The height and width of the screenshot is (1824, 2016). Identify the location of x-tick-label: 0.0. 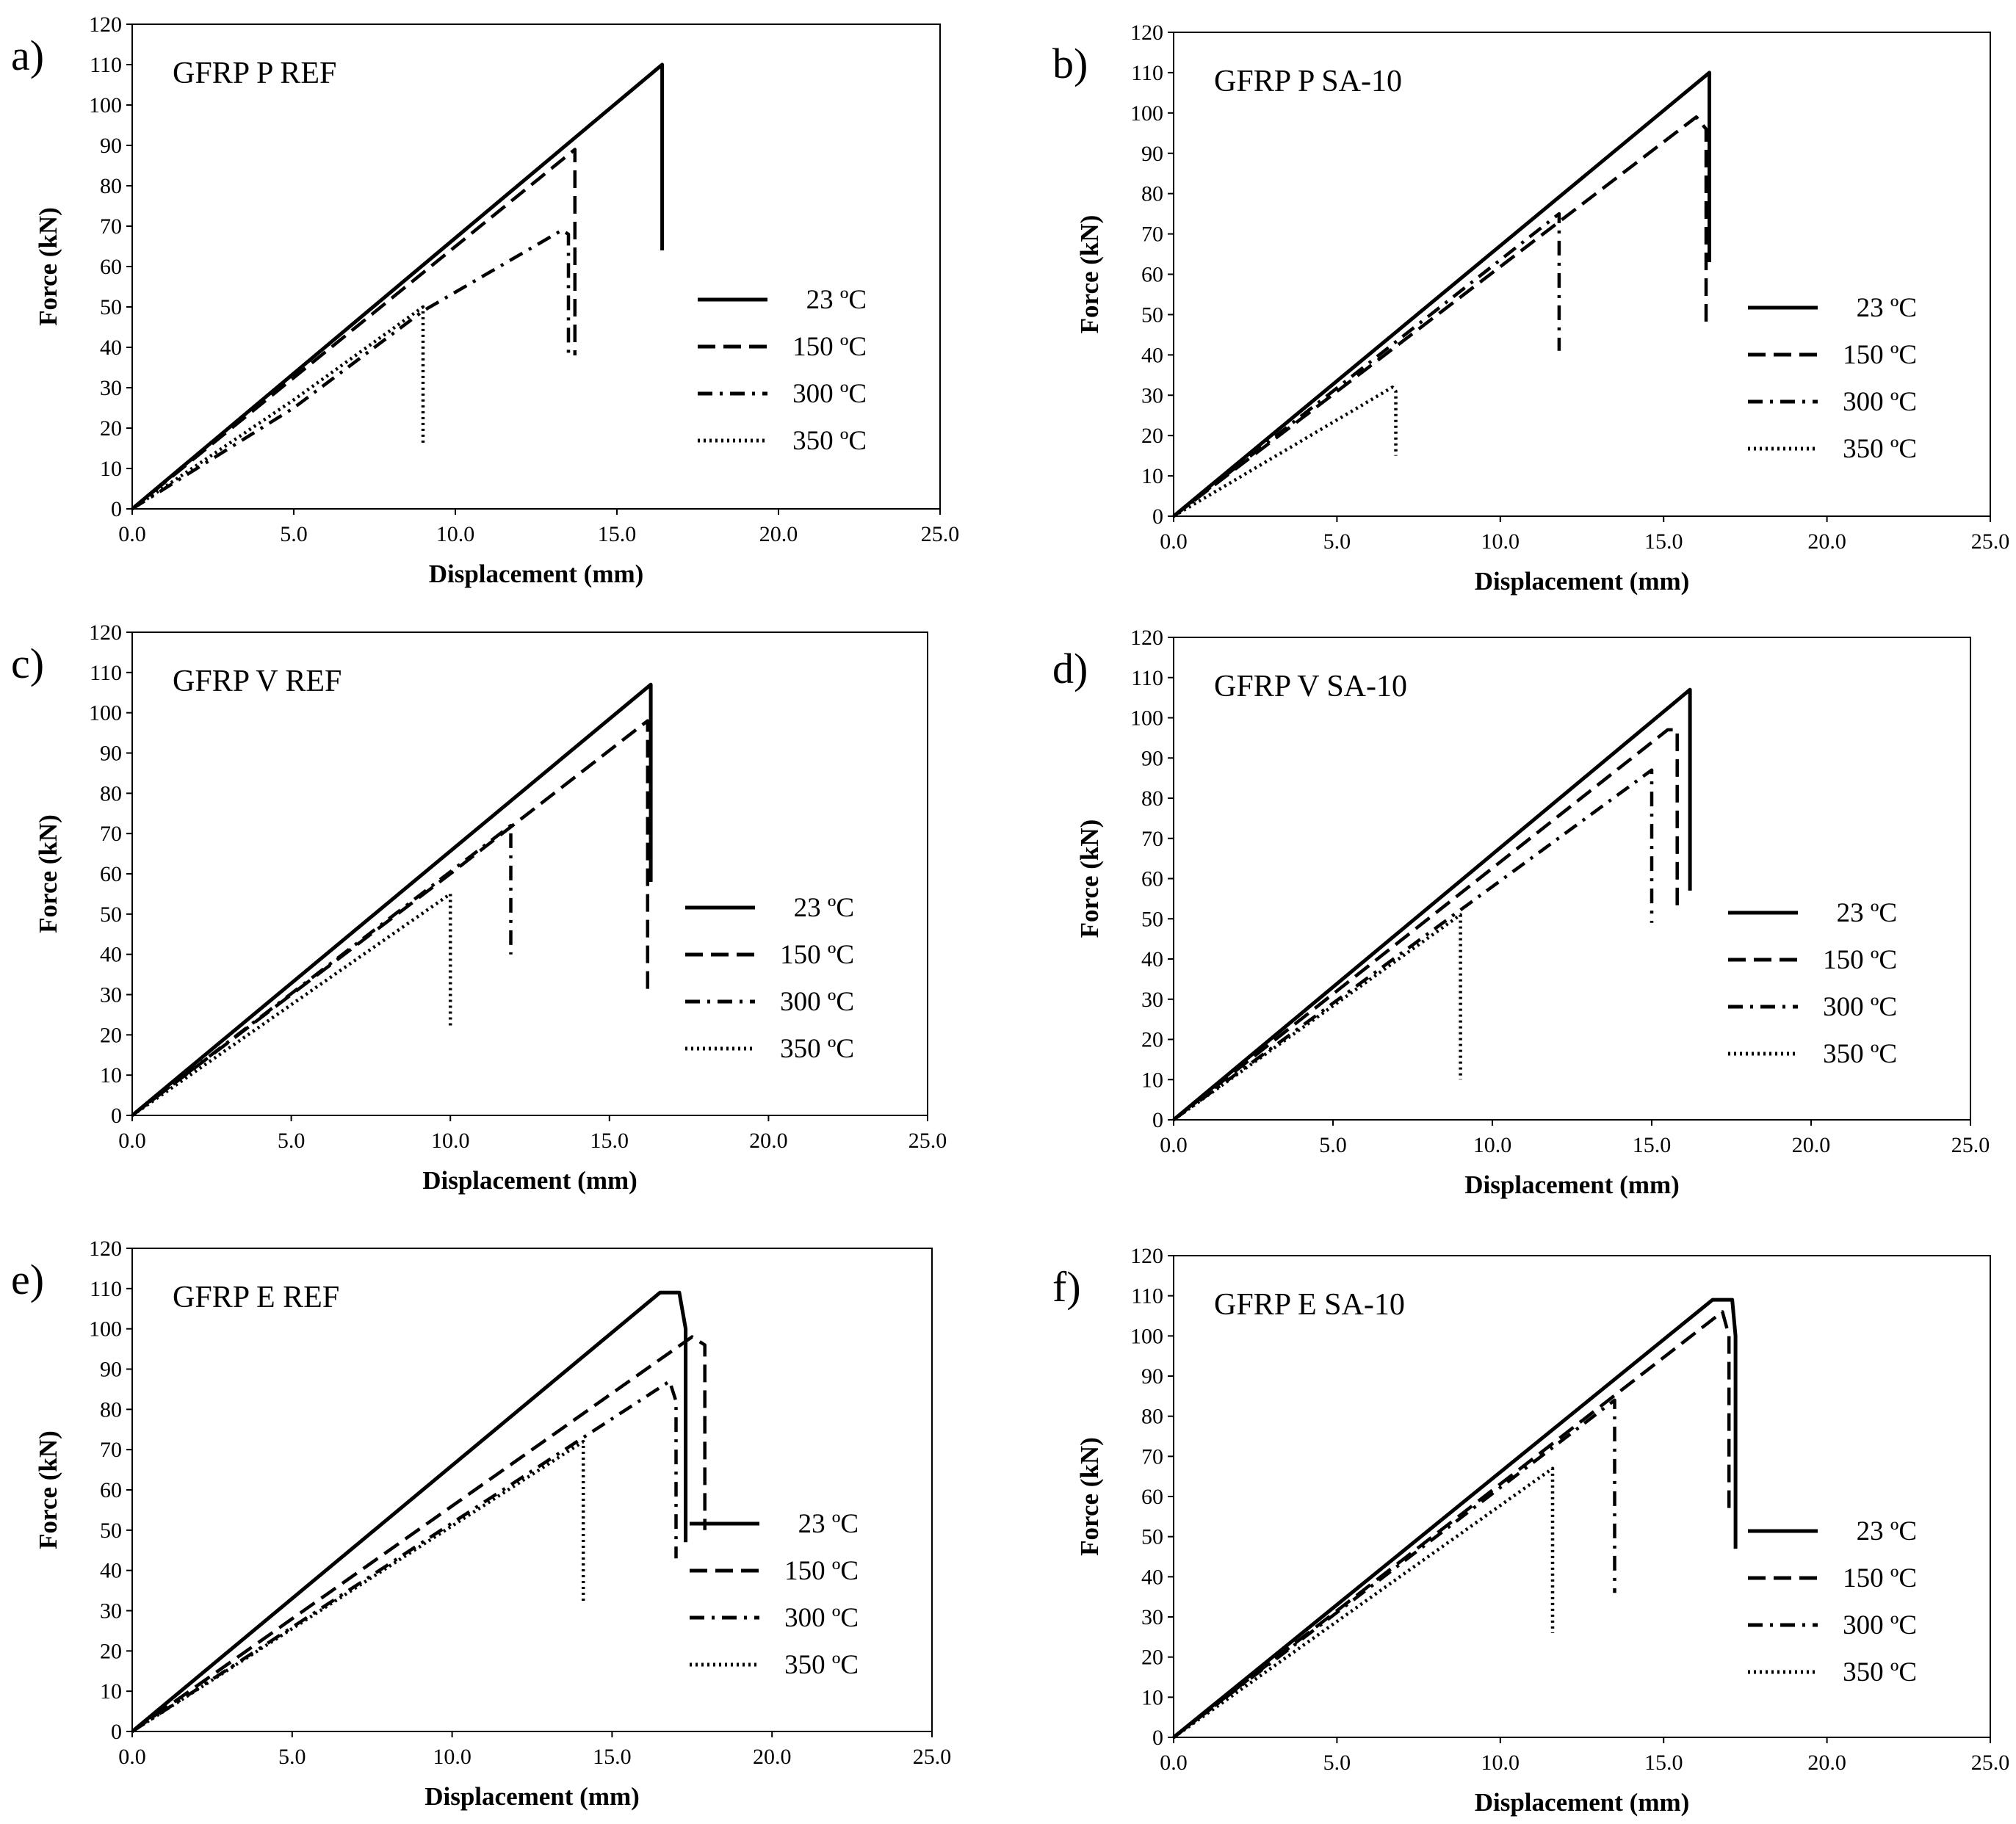
(1174, 1145).